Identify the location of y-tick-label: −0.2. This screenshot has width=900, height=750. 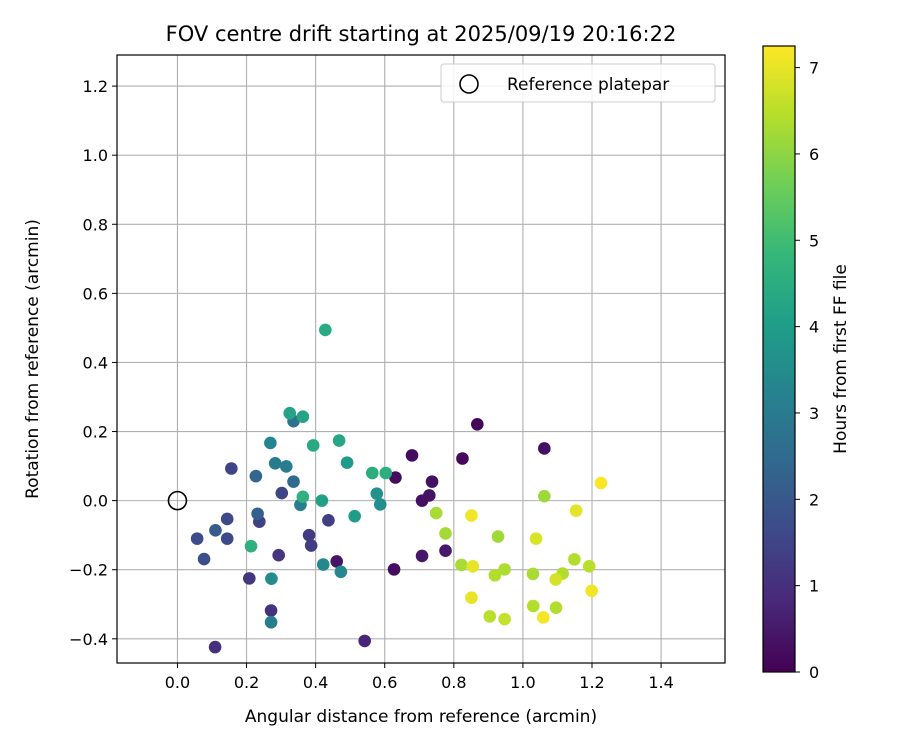
(88, 570).